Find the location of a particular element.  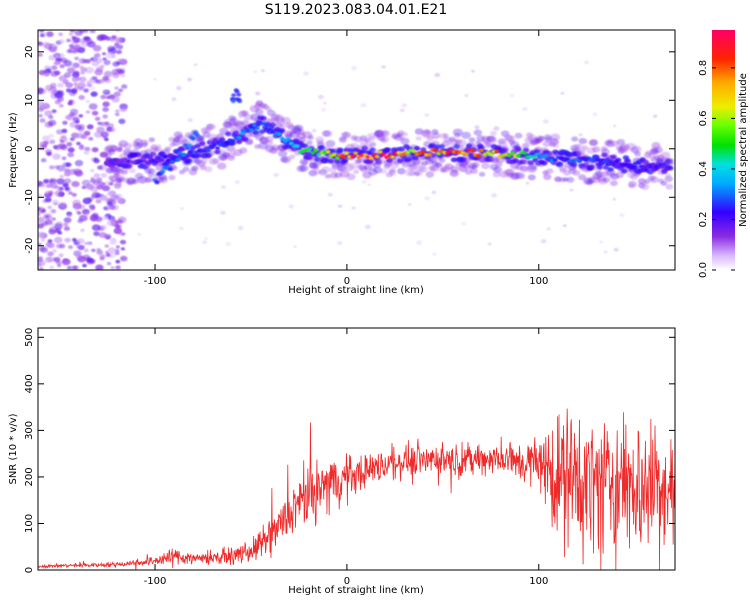

x-tick-label: 100 is located at coordinates (538, 581).